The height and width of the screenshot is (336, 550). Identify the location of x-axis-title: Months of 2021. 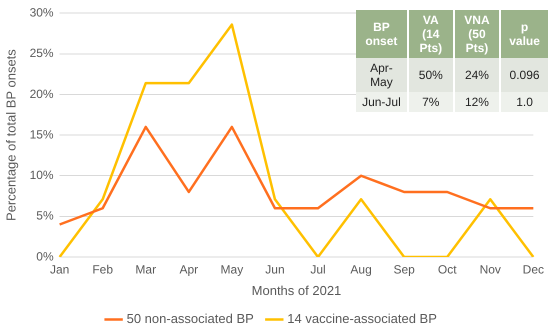
(297, 290).